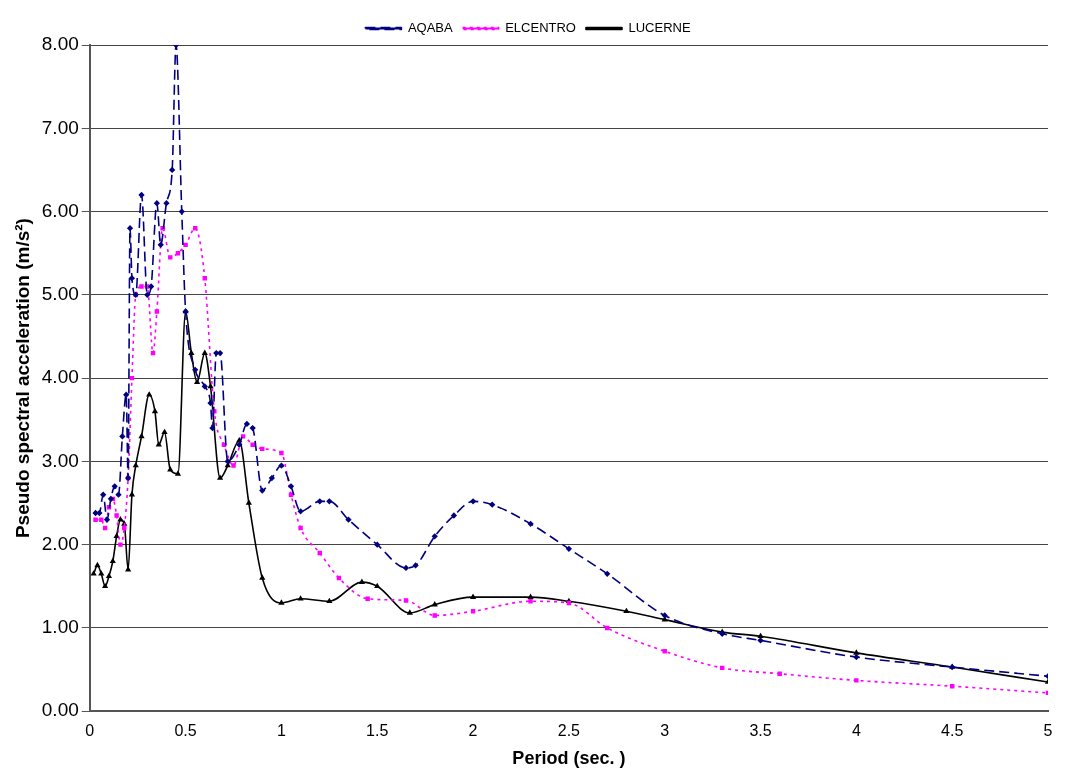  Describe the element at coordinates (569, 758) in the screenshot. I see `x-axis-title: Period (sec. )` at that location.